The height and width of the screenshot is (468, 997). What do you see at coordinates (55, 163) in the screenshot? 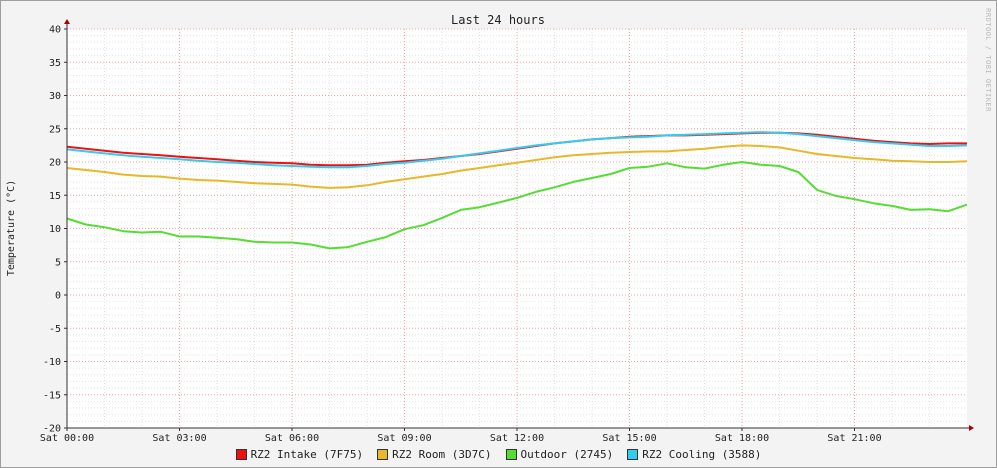
I see `y-tick-label: 20` at bounding box center [55, 163].